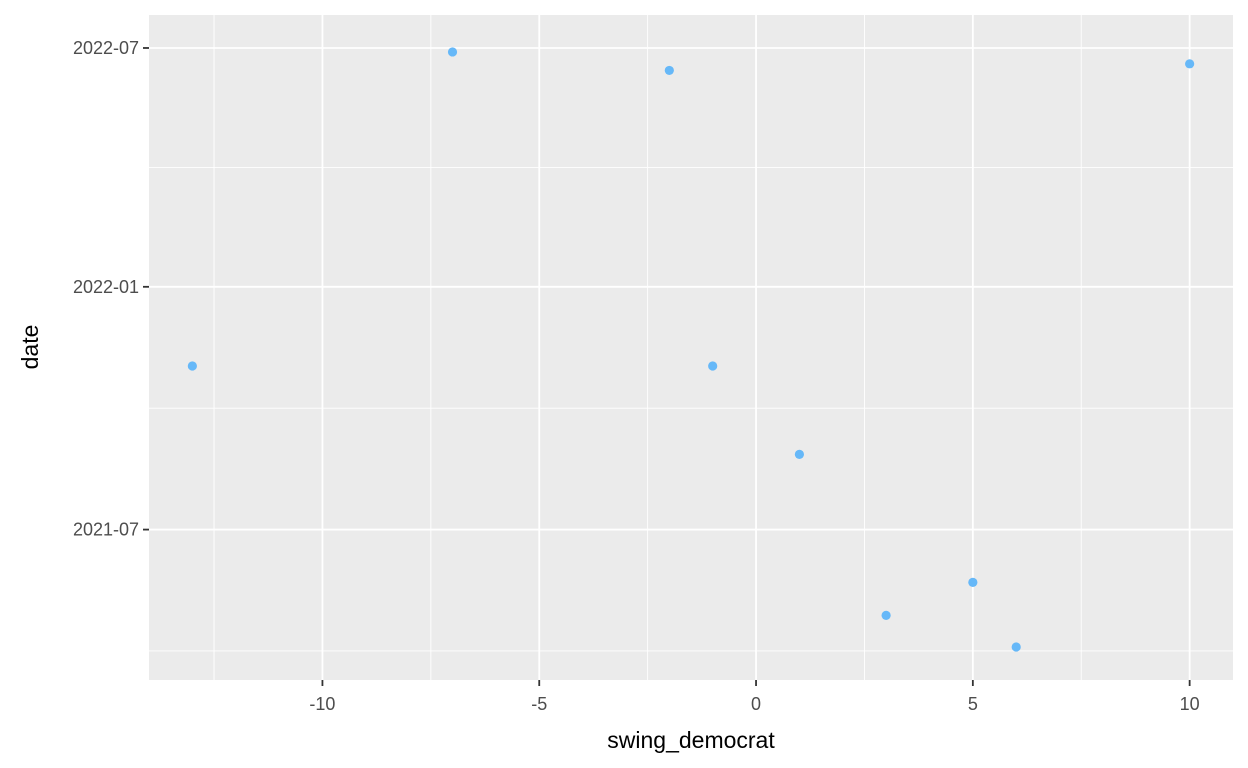 The width and height of the screenshot is (1248, 768). I want to click on x-axis-tick-labels: -10 -5 0 5 10, so click(754, 704).